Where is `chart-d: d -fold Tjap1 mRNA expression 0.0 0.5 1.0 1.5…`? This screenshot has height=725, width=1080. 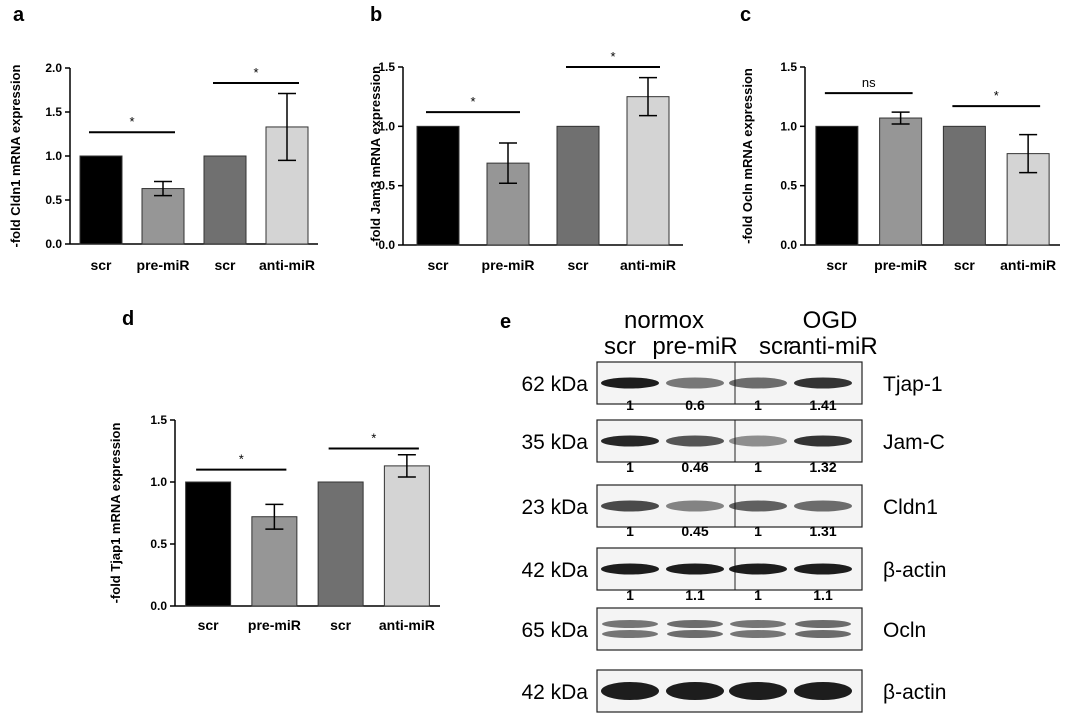 chart-d: d -fold Tjap1 mRNA expression 0.0 0.5 1.0 1.5… is located at coordinates (274, 470).